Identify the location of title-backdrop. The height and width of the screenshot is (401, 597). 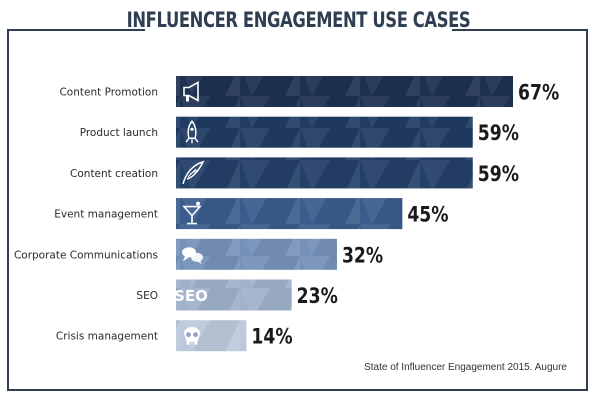
(298, 29).